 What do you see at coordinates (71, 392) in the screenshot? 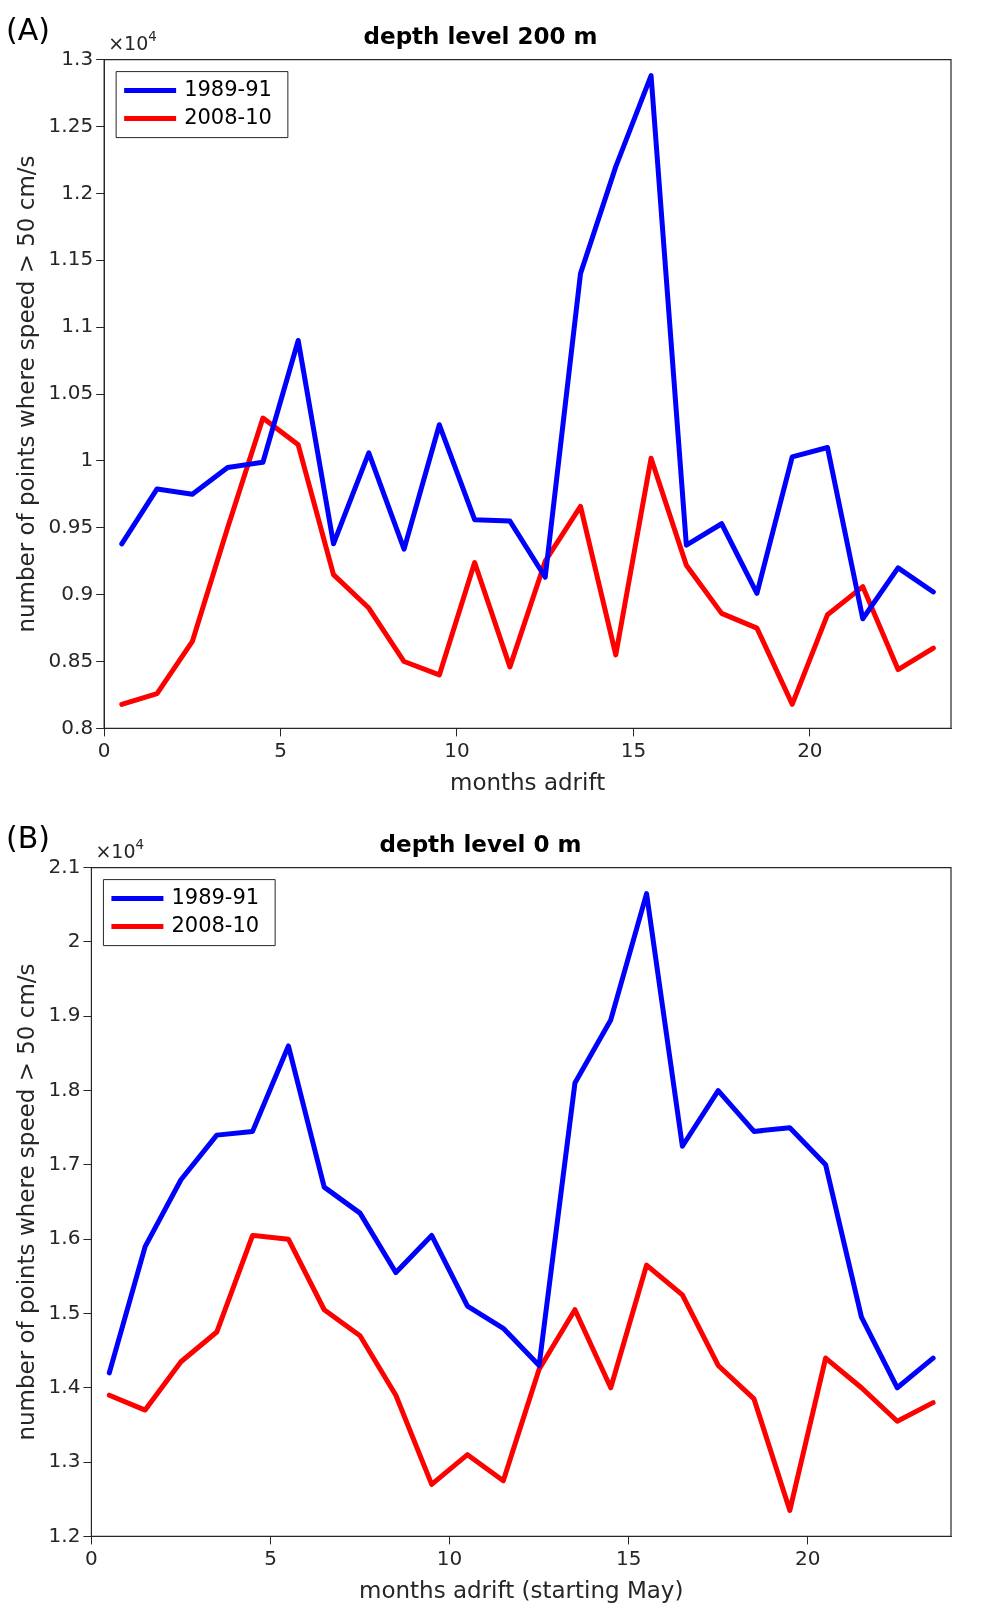
I see `y-tick-label: 1.05` at bounding box center [71, 392].